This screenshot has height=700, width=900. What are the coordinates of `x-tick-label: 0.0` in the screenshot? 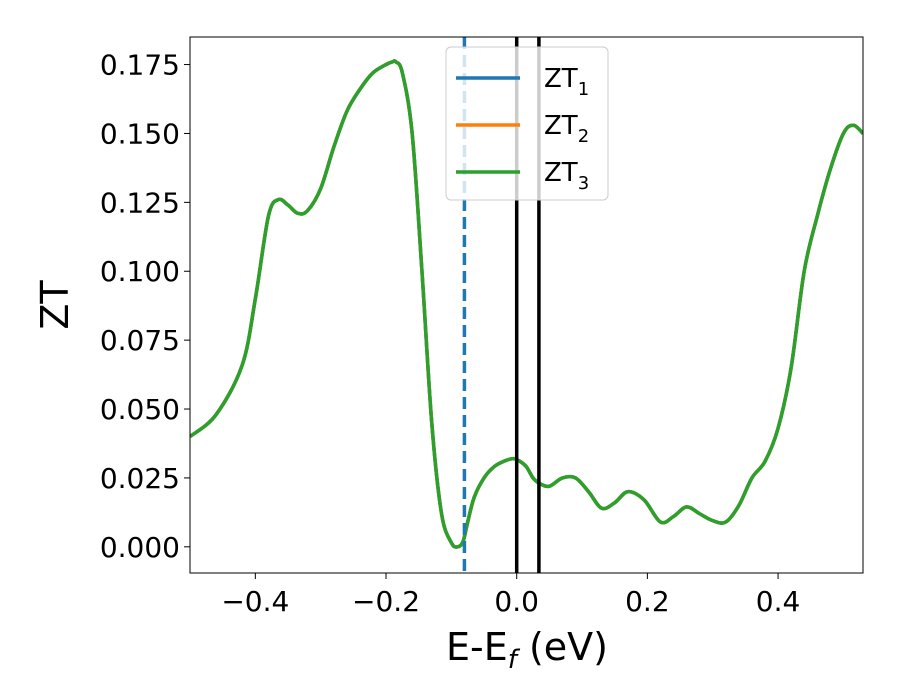 It's located at (516, 601).